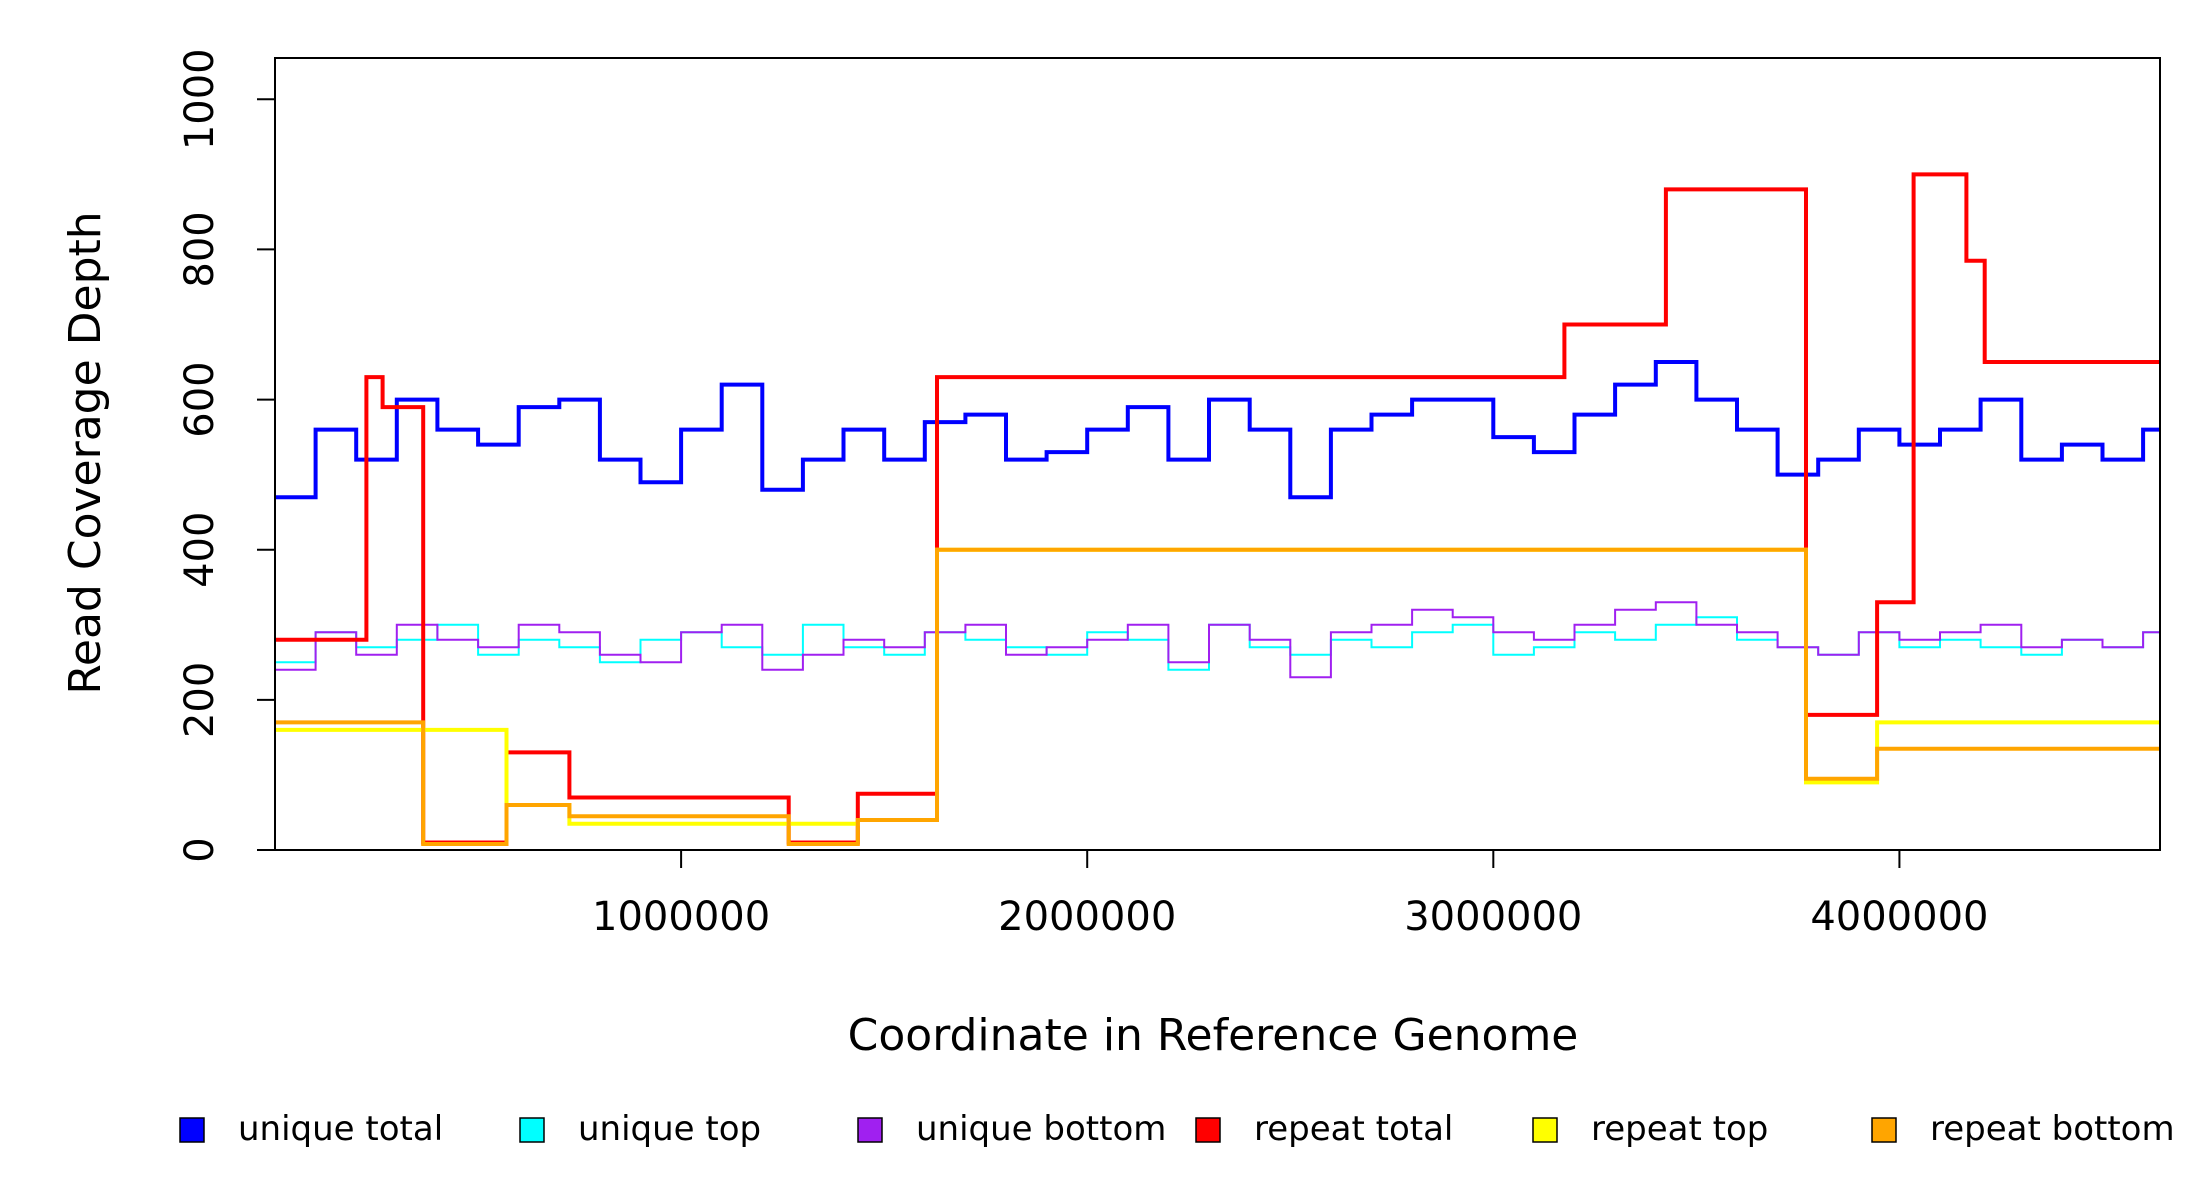  What do you see at coordinates (1213, 1035) in the screenshot?
I see `x-axis-title: Coordinate in Reference Genome` at bounding box center [1213, 1035].